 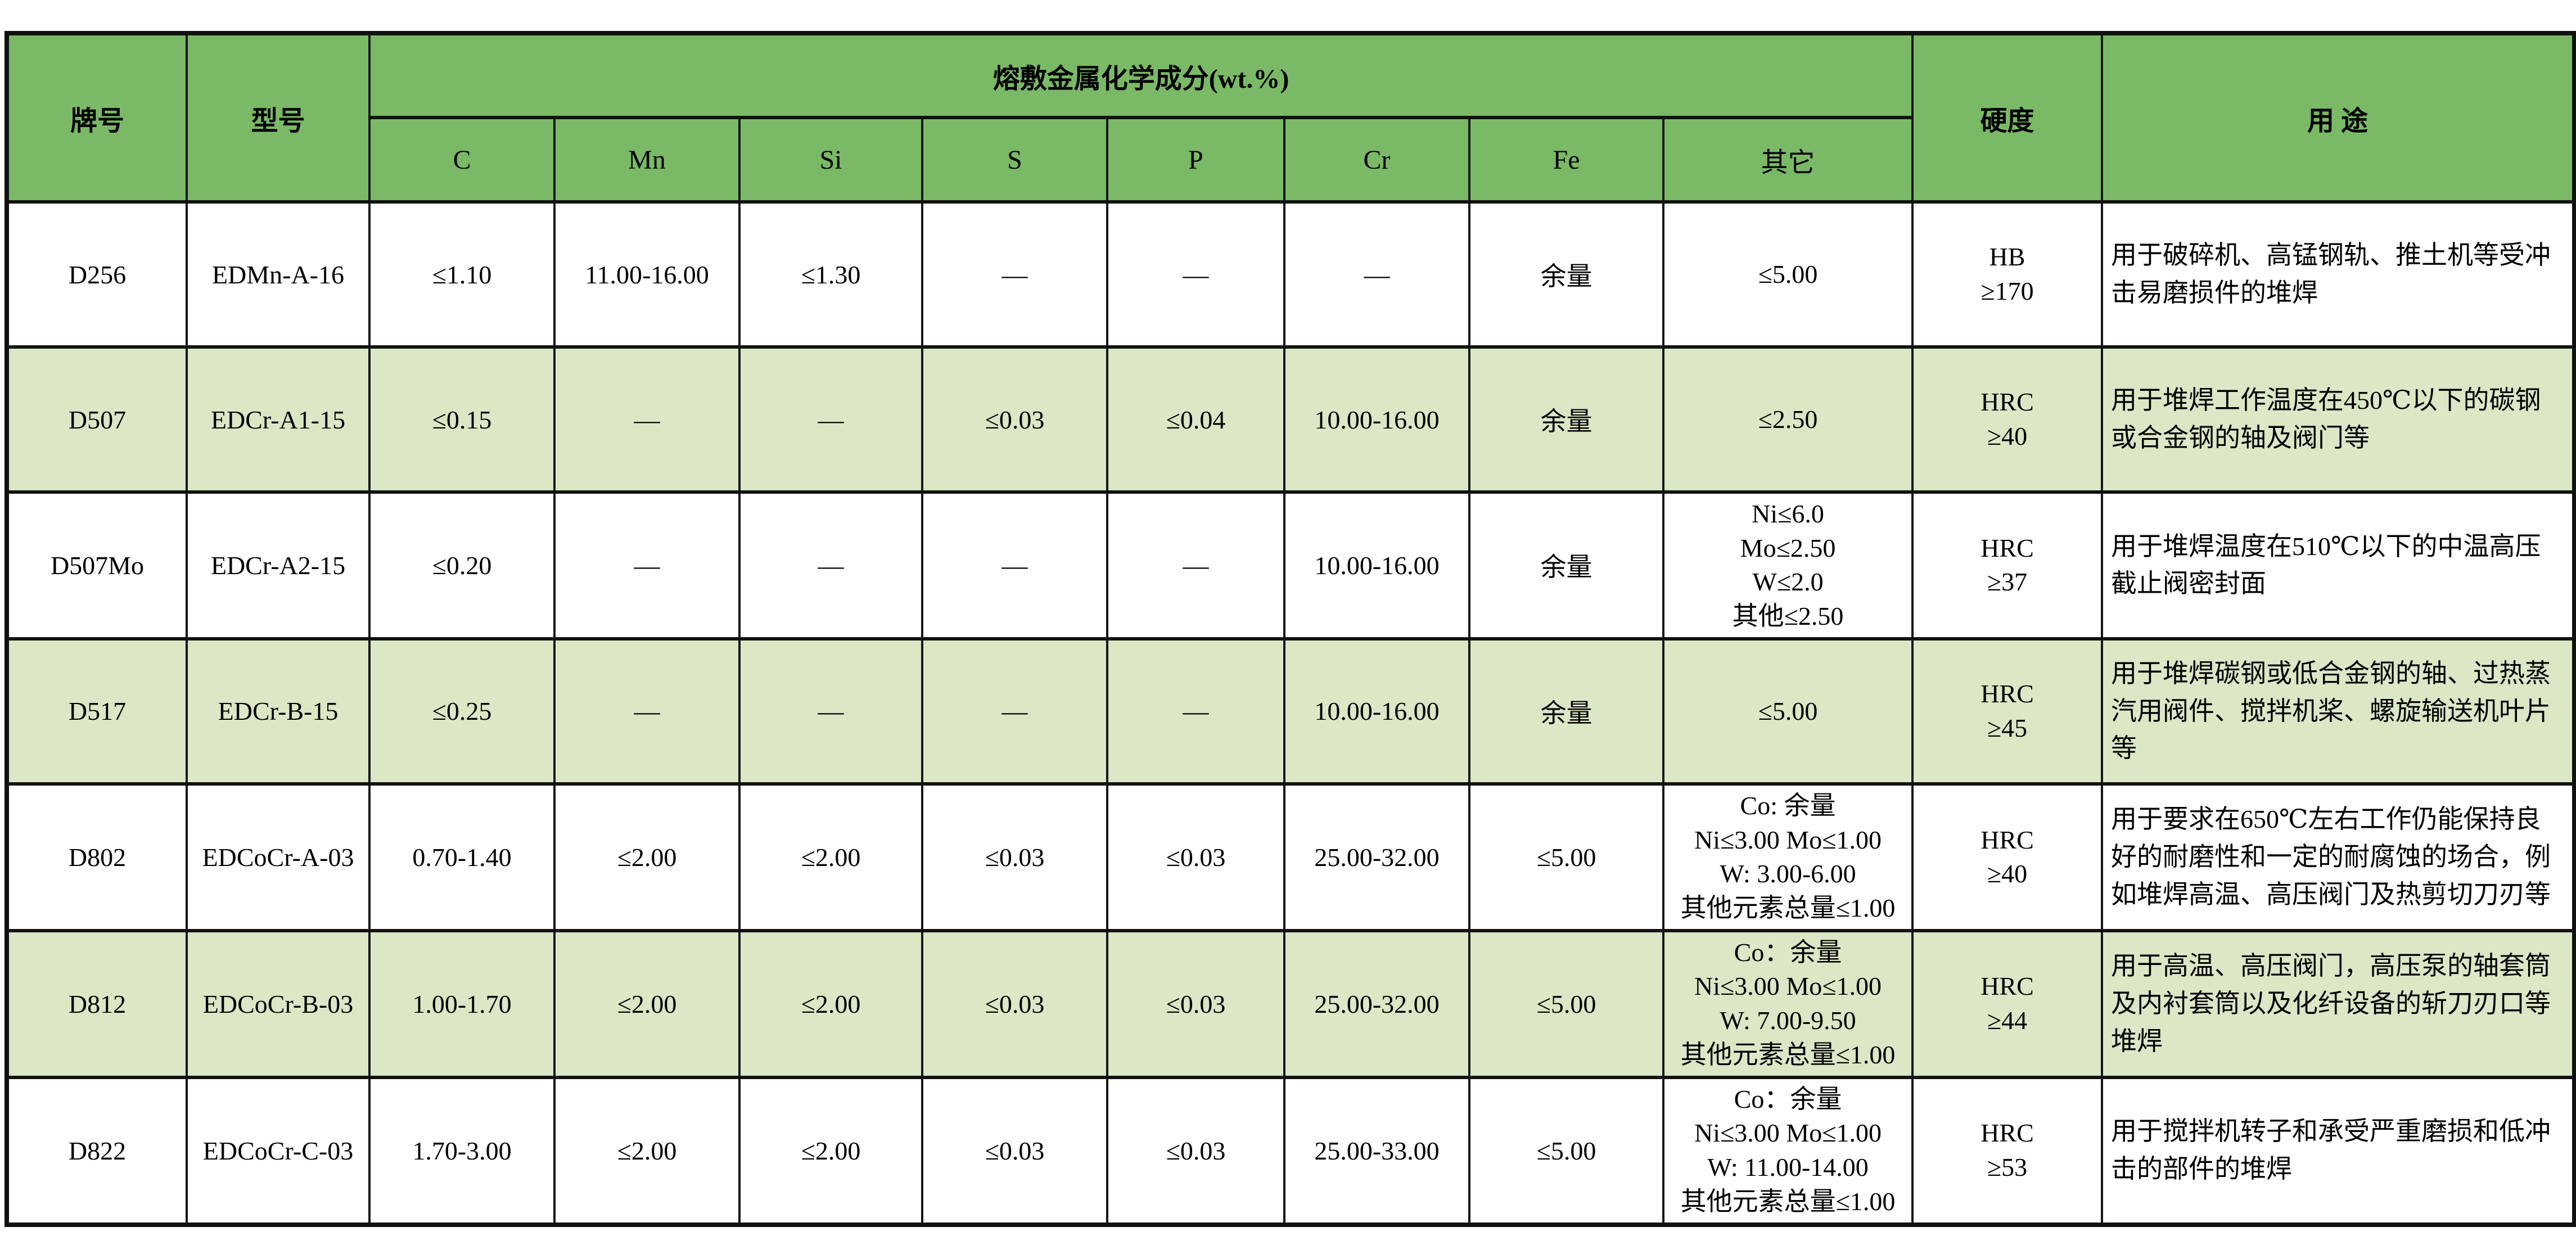 I want to click on cell-brand: D822, so click(x=97, y=1150).